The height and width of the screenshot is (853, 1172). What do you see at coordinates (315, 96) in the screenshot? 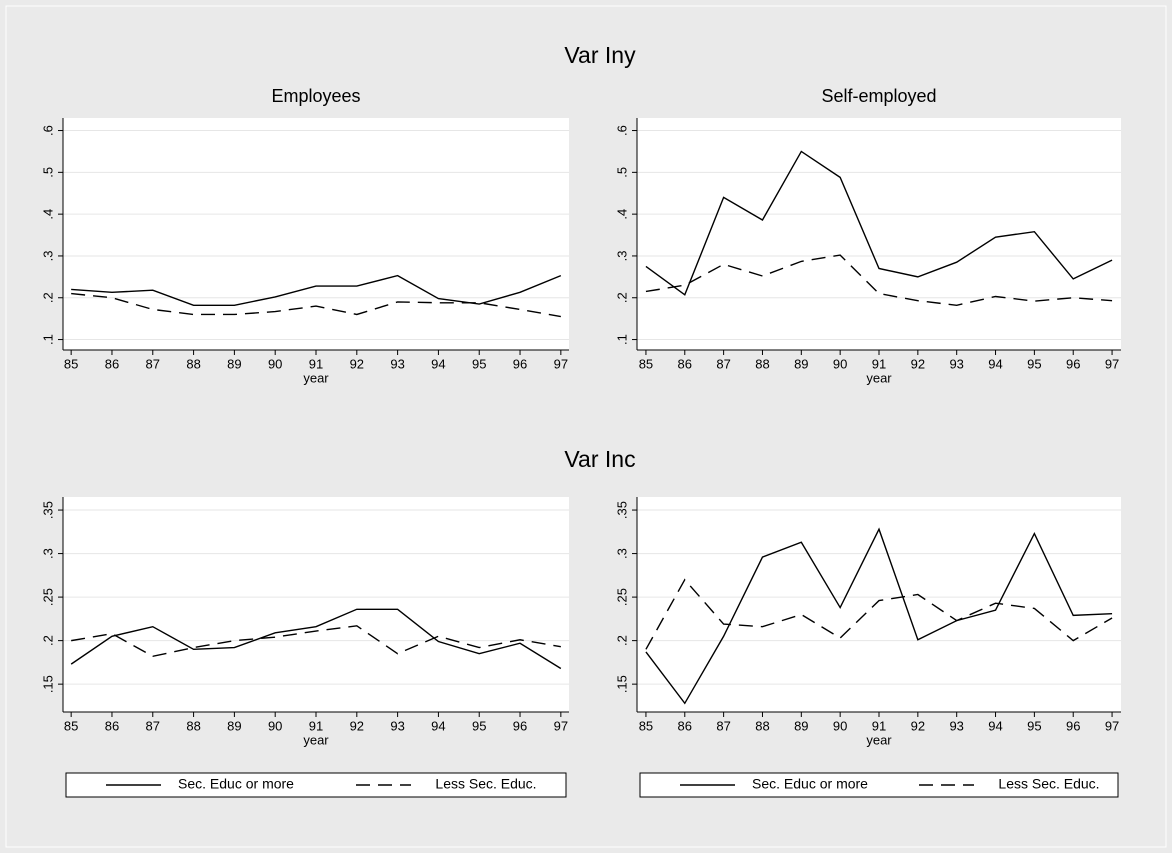
I see `panel-title: Employees` at bounding box center [315, 96].